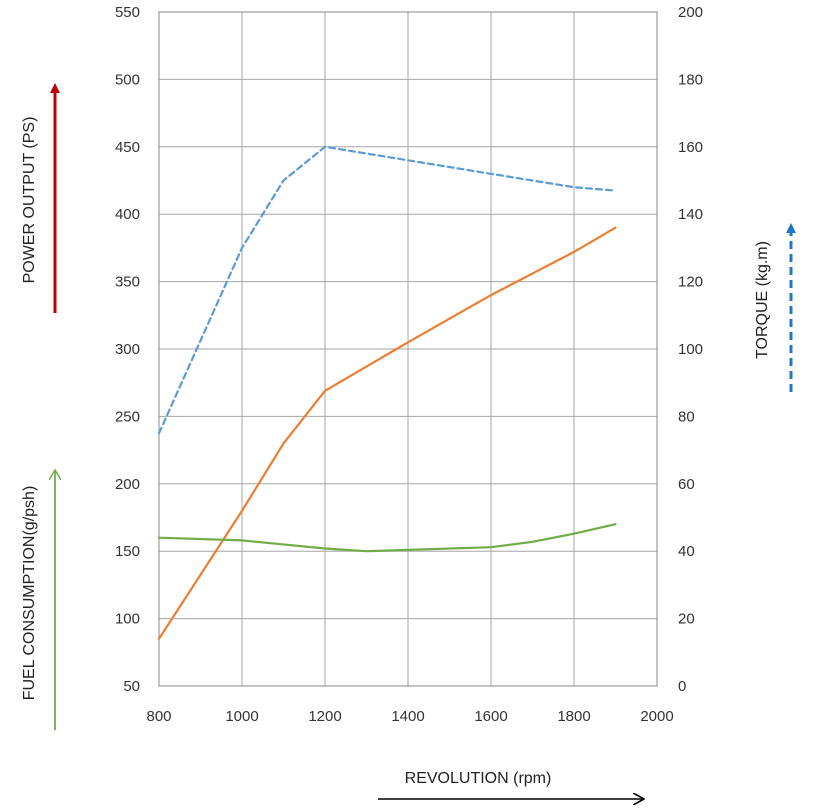 The image size is (813, 809). What do you see at coordinates (478, 778) in the screenshot?
I see `revolution-axis-title: REVOLUTION (rpm)` at bounding box center [478, 778].